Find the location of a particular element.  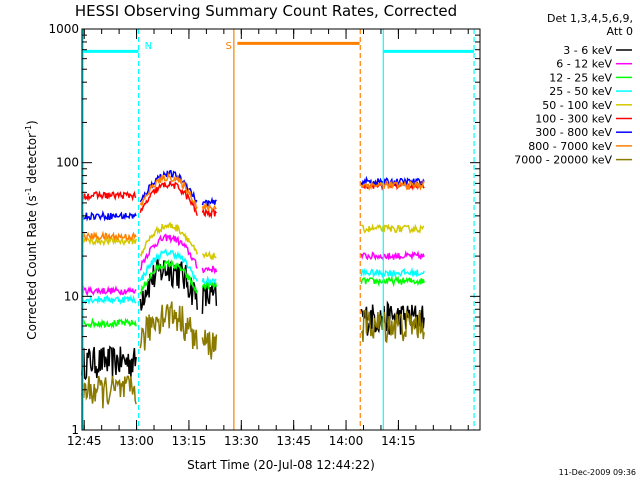

legend-label-7: 300 - 800 keV is located at coordinates (573, 132).